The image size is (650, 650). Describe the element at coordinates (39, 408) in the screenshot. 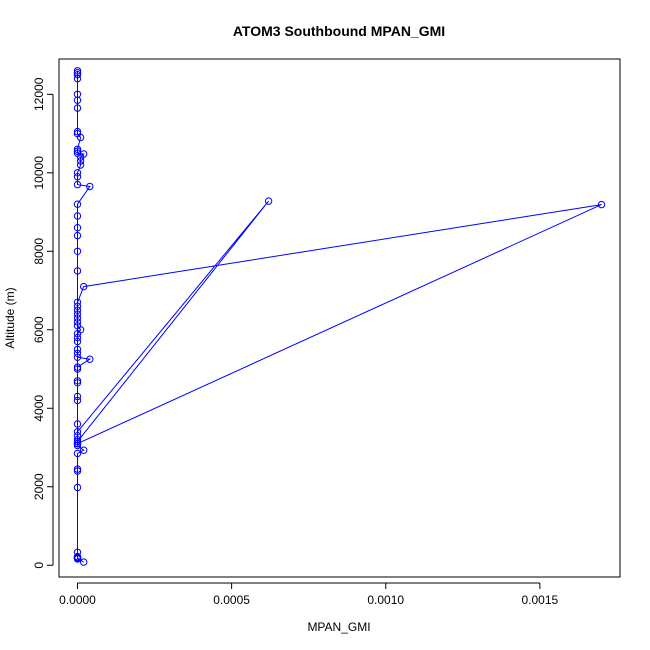

I see `y-tick-label: 4000` at that location.